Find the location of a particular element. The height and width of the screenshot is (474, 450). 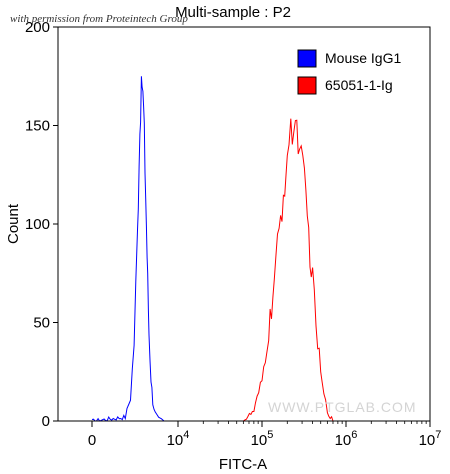

x-axis: 0 10⁴ 10⁵ 10⁶ 10⁷ is located at coordinates (265, 435).